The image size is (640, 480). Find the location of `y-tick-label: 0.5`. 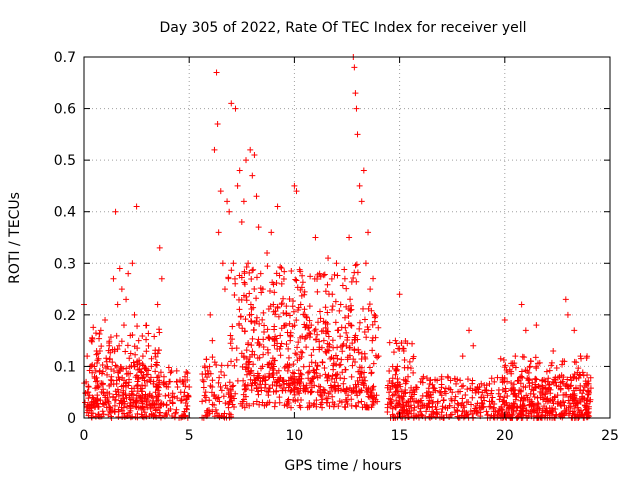

y-tick-label: 0.5 is located at coordinates (65, 161).